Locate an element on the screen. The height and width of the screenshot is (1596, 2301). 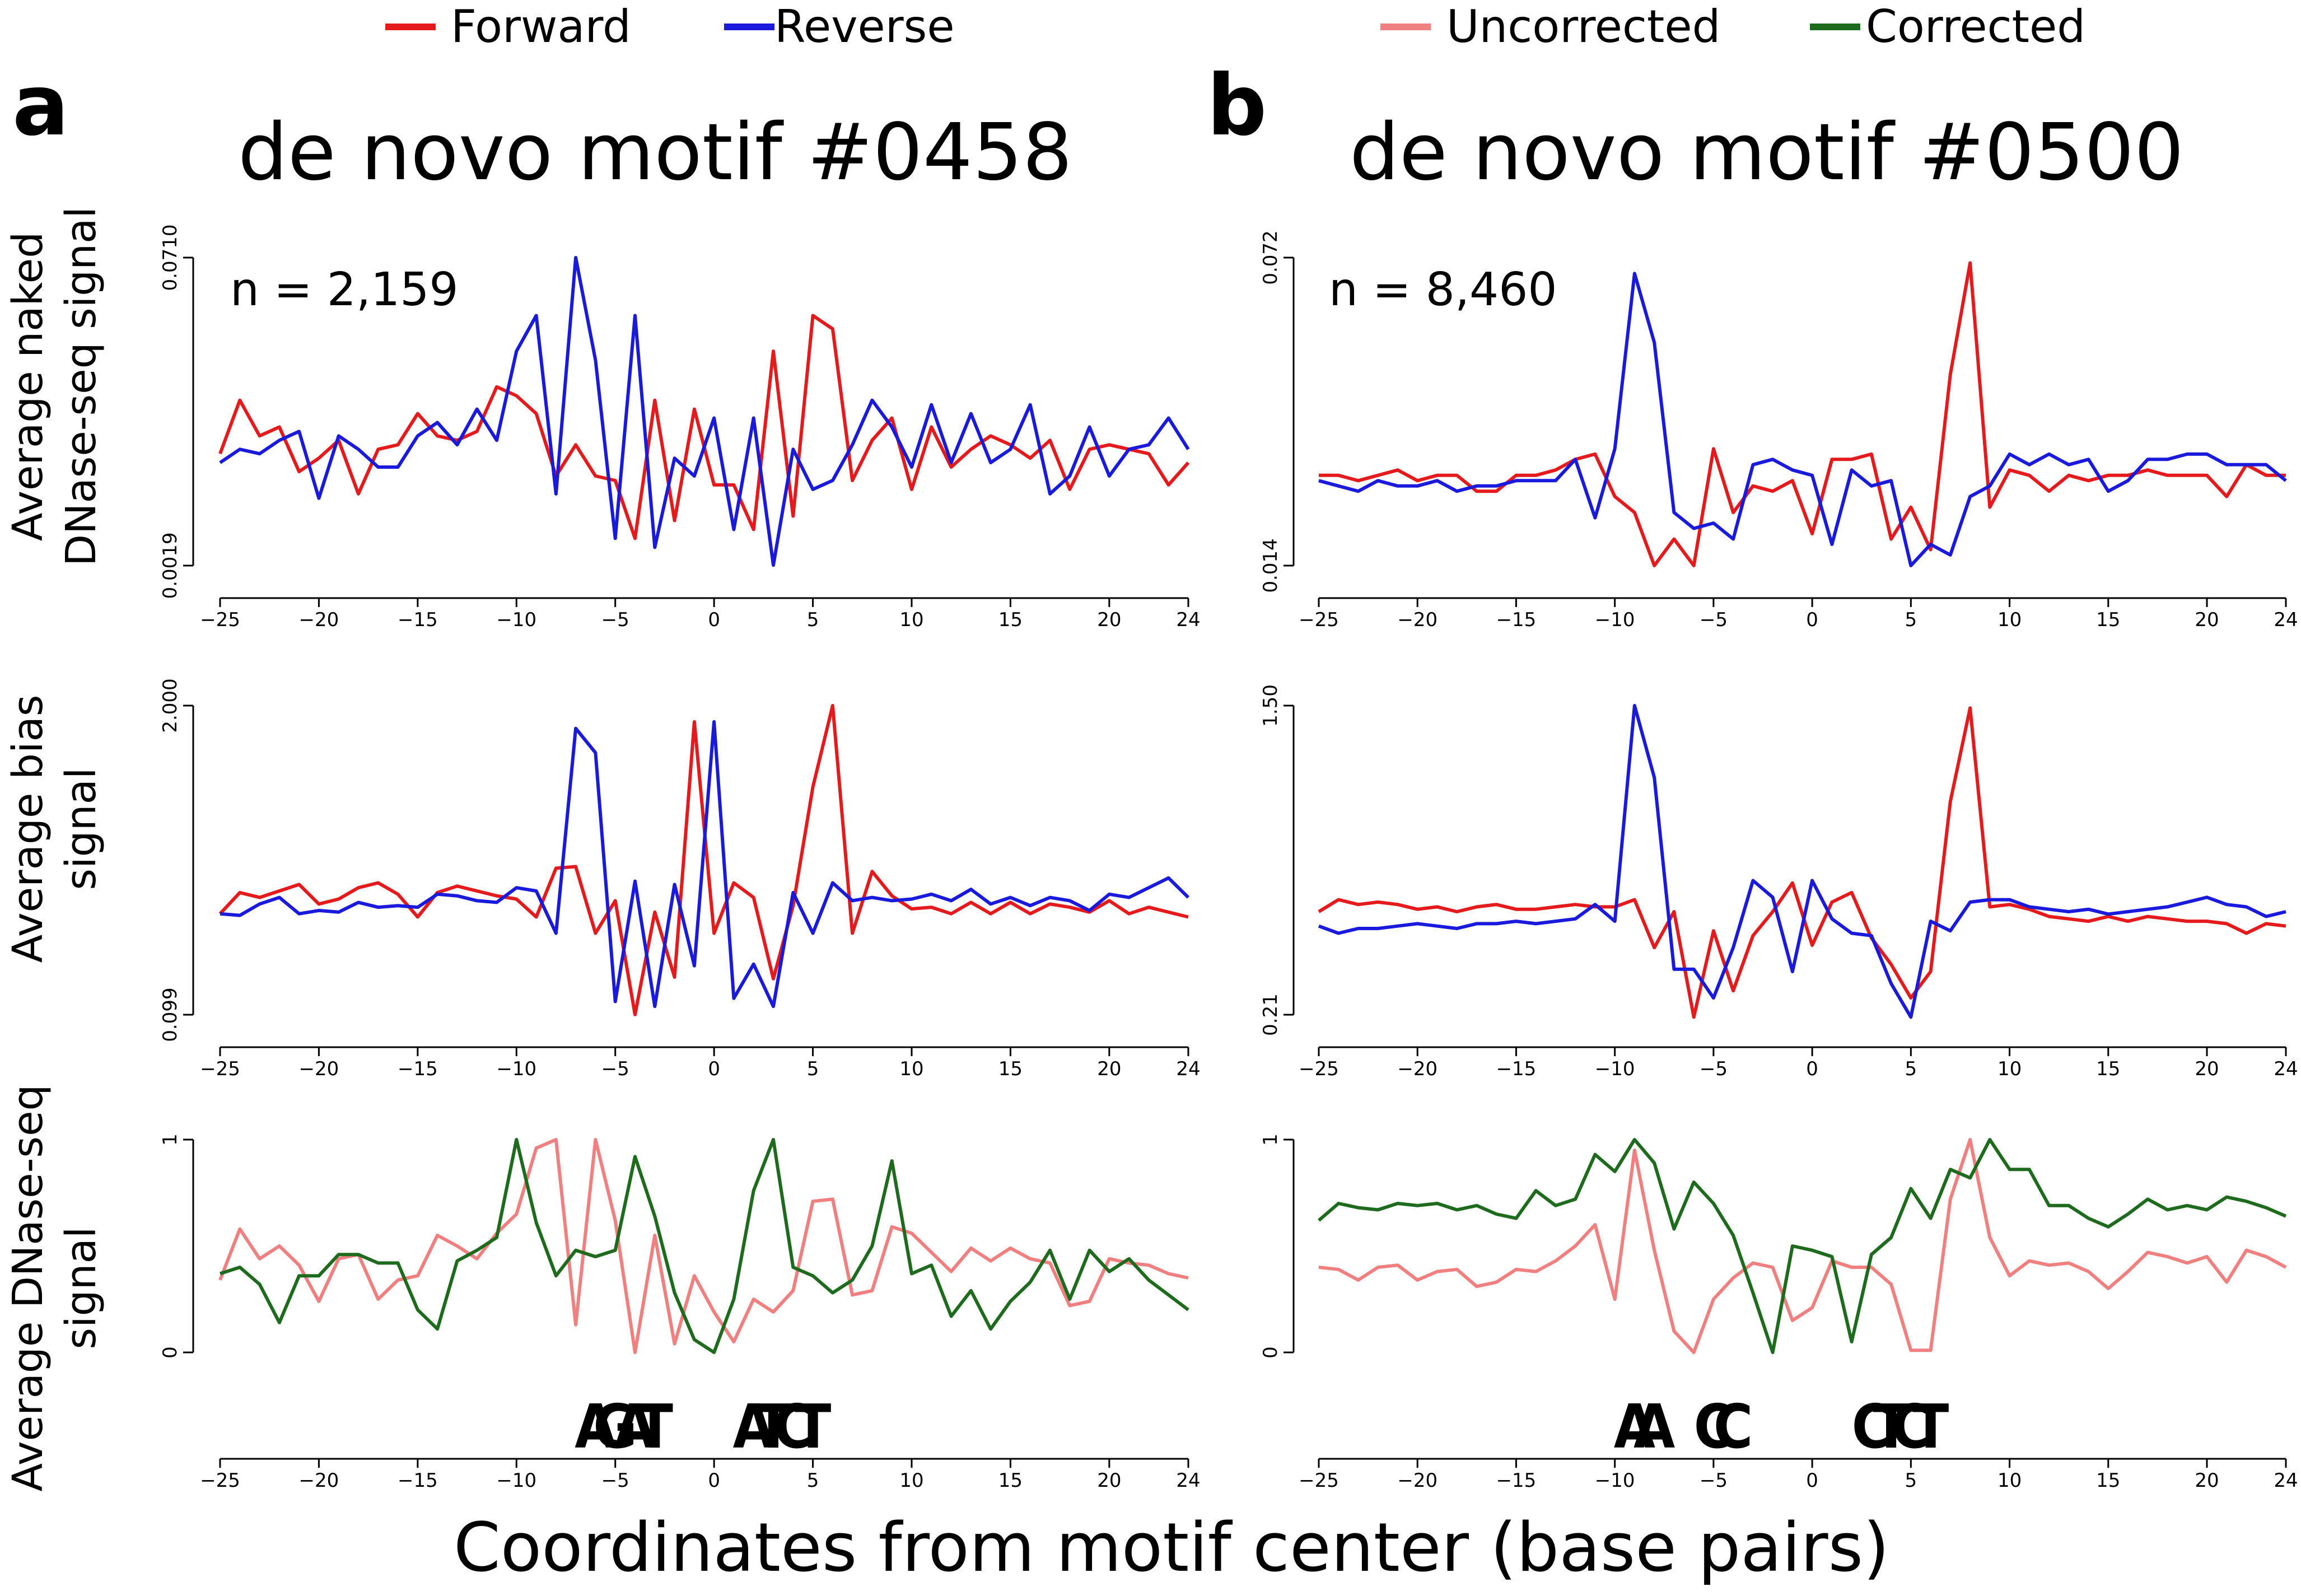
row-label-naked-line1: Average naked is located at coordinates (28, 387).